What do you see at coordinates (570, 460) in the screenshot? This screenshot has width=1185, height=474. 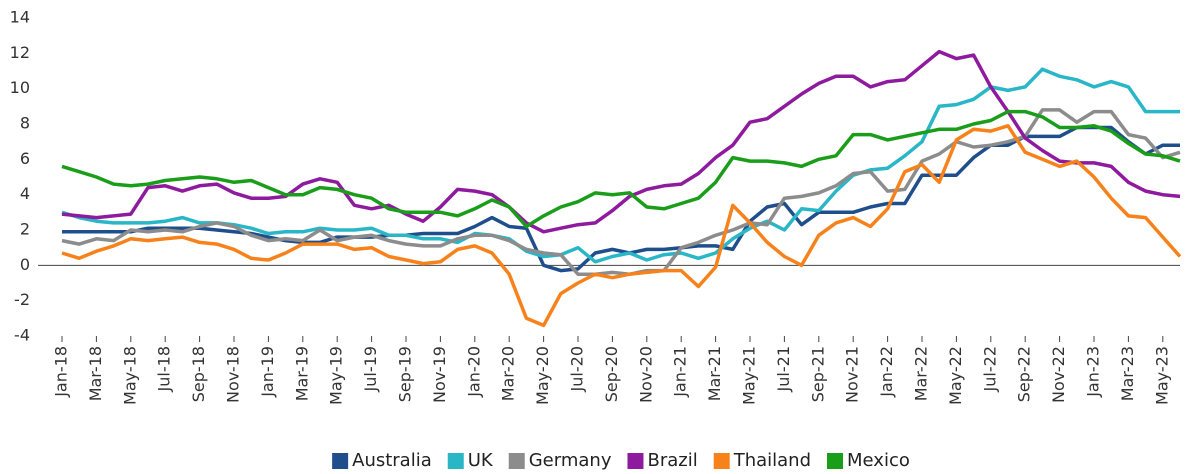 I see `legend-label: Germany` at bounding box center [570, 460].